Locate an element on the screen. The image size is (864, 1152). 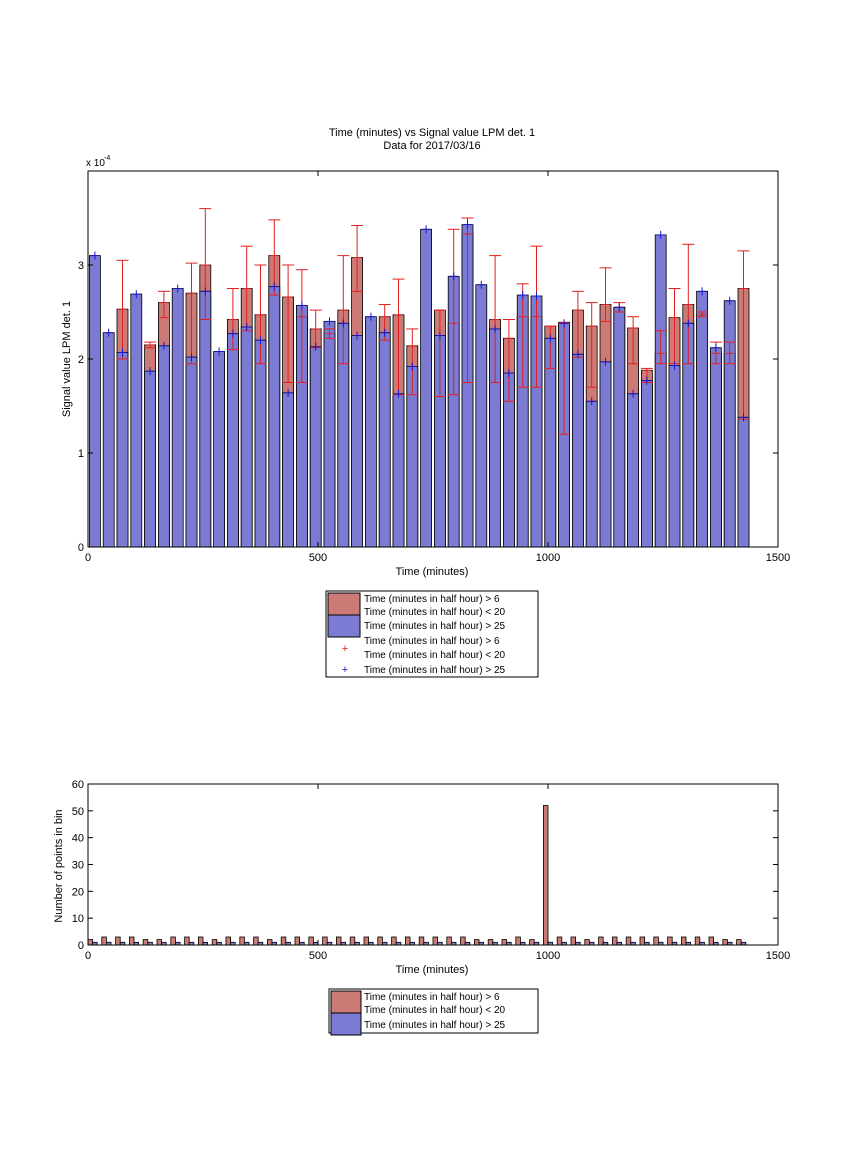
top-legend-label-5: Time (minutes in half hour) < 20 is located at coordinates (435, 655).